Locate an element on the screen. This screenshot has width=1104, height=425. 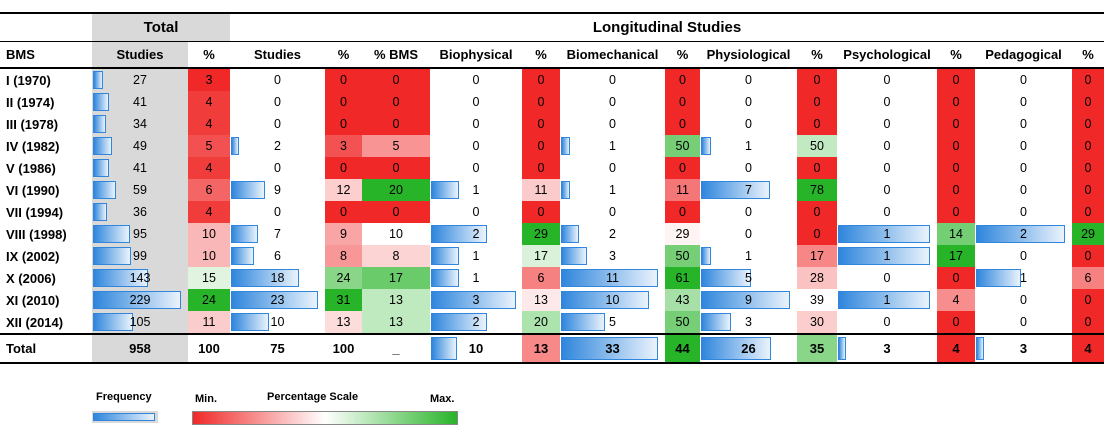
cell: 4 is located at coordinates (209, 212).